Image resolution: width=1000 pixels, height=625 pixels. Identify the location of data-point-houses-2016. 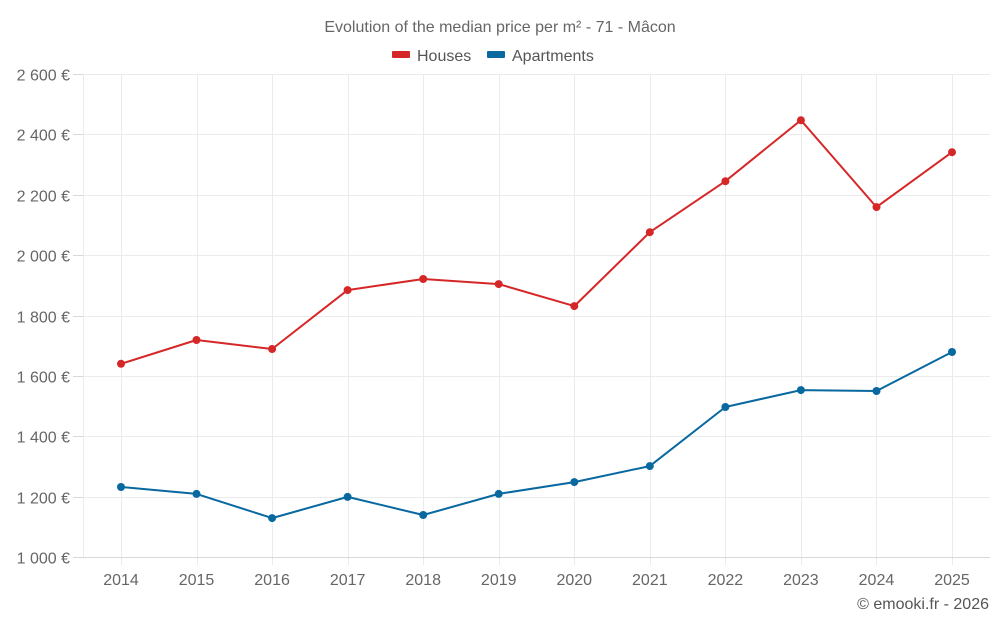
(272, 349).